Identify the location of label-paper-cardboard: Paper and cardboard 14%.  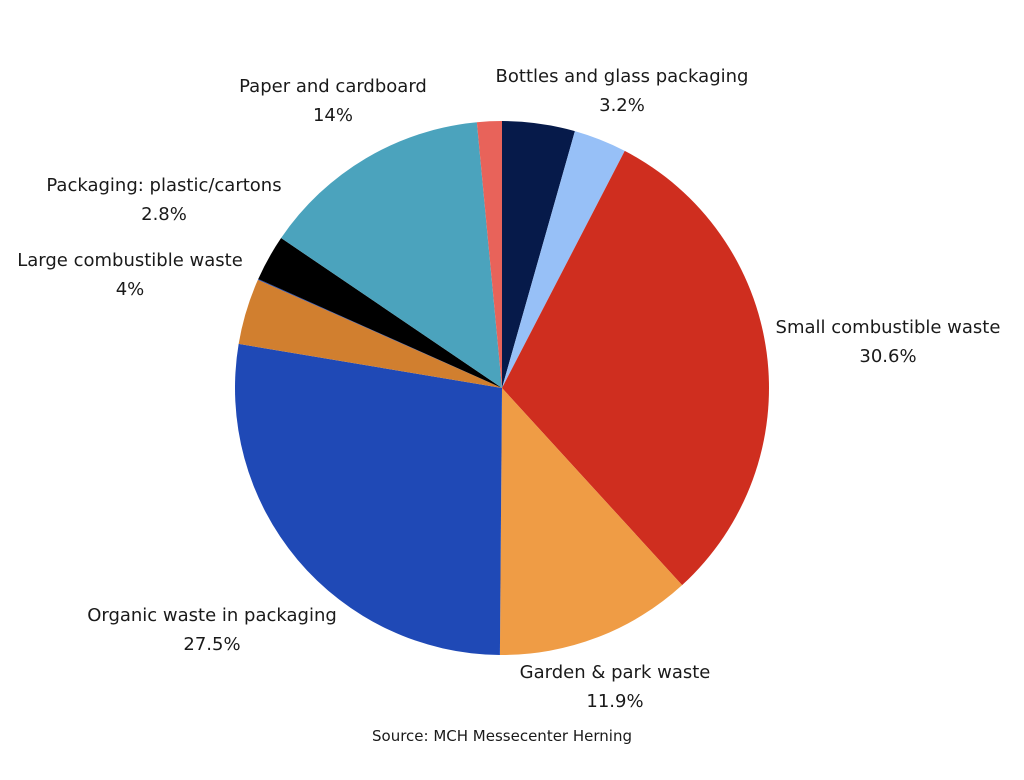
(333, 101).